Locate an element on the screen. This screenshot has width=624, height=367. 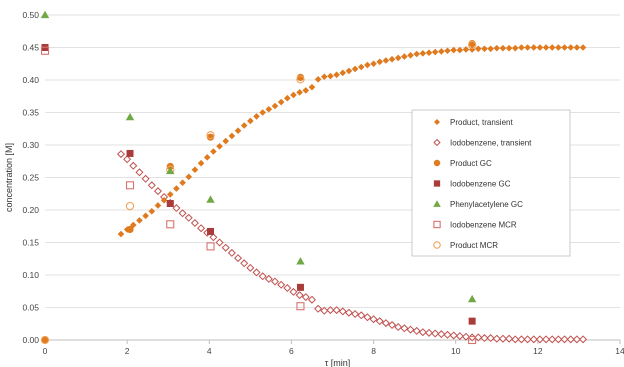
x-axis-title: τ [min] is located at coordinates (338, 362).